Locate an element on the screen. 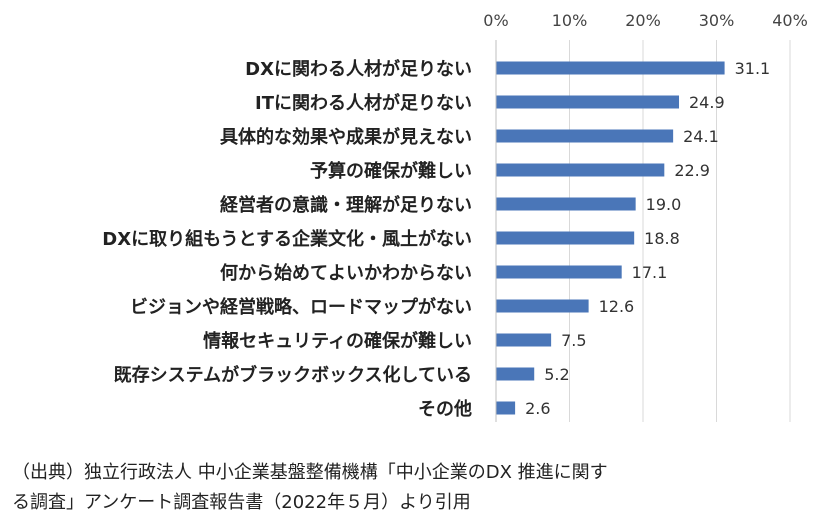 The height and width of the screenshot is (529, 823). value-label: 5.2 is located at coordinates (556, 374).